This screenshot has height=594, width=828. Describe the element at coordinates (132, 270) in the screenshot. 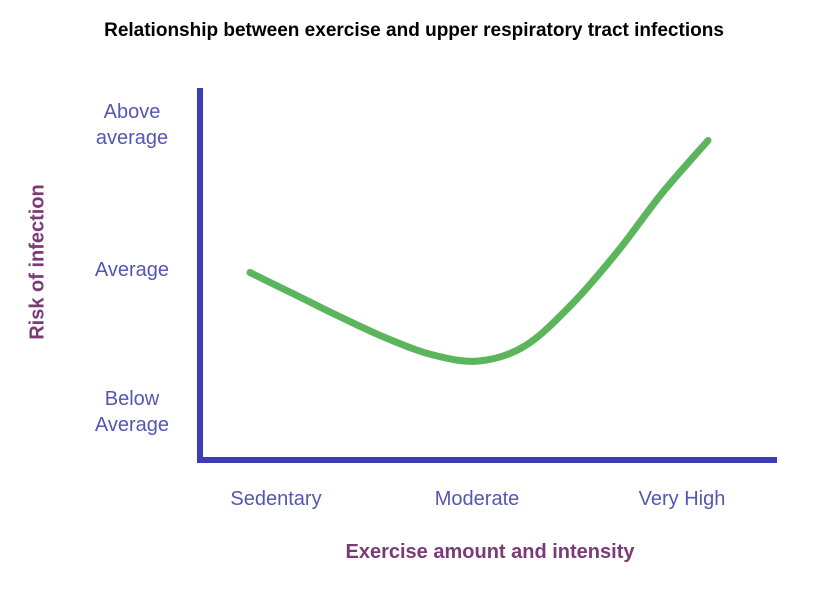

I see `y-tick-average: Average` at that location.